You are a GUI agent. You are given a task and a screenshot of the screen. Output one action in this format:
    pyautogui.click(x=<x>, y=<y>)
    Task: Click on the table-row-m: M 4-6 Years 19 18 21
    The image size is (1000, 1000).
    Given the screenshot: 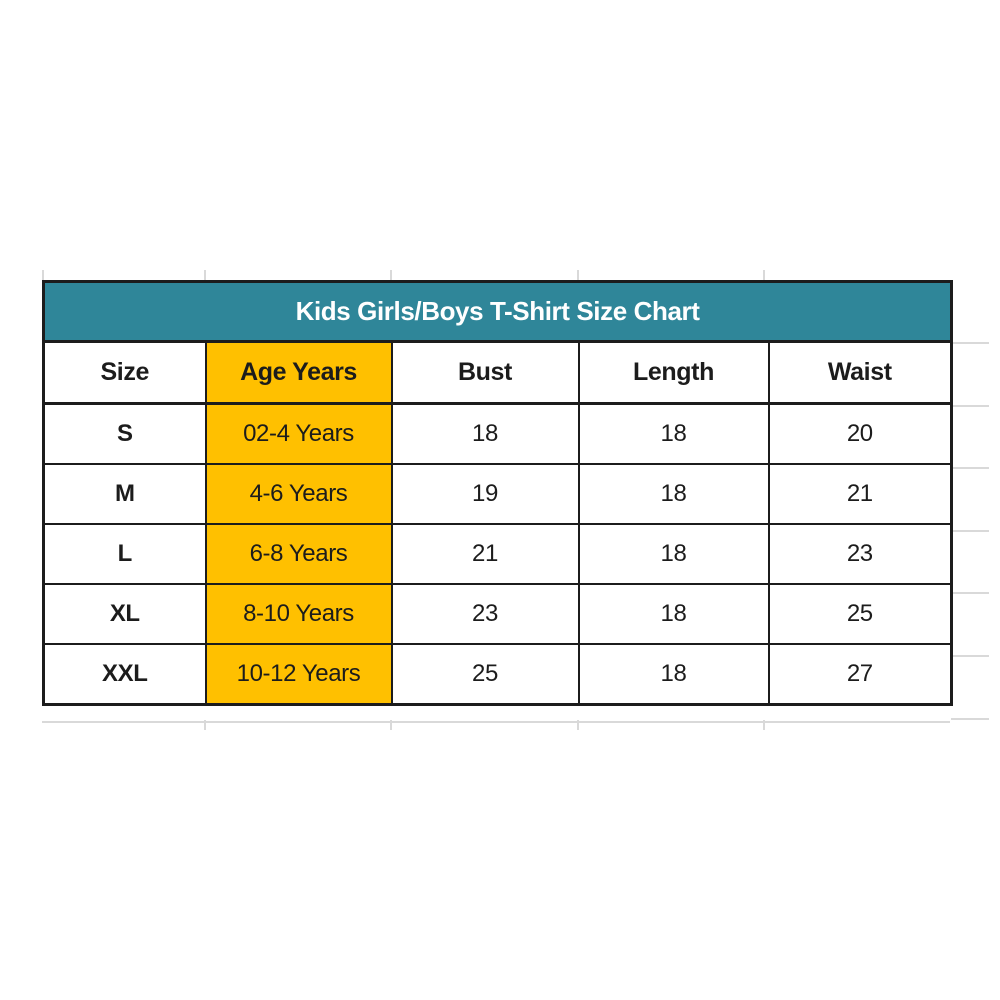 What is the action you would take?
    pyautogui.click(x=497, y=494)
    